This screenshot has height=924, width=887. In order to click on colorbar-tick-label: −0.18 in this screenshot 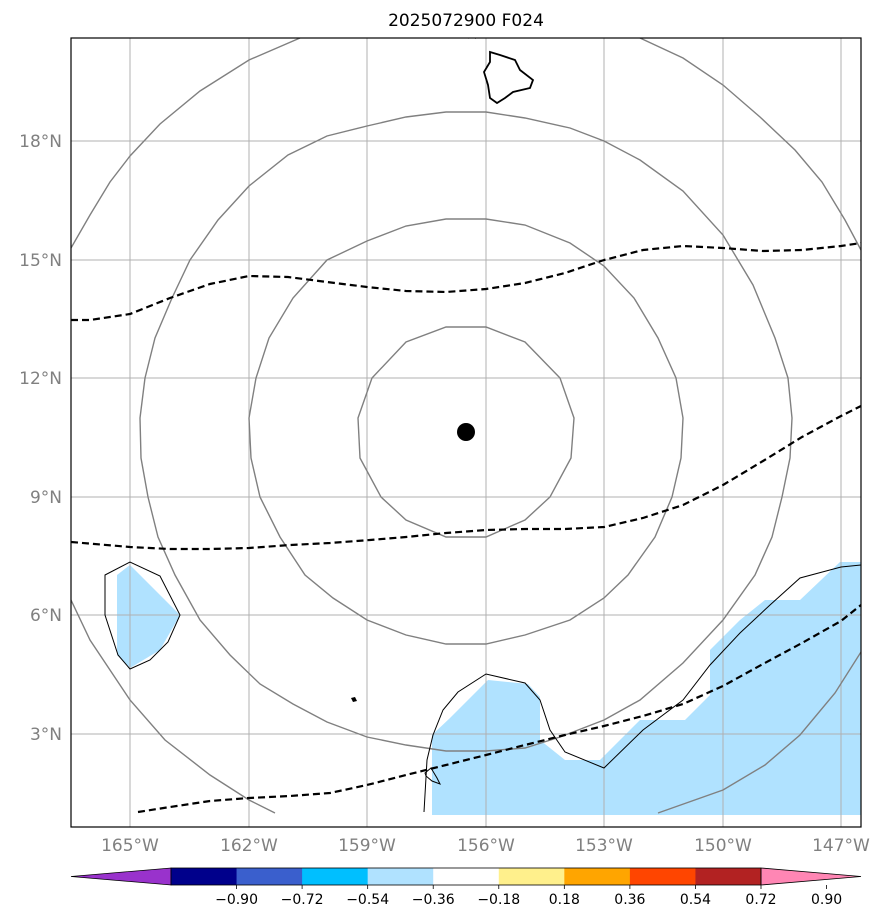, I will do `click(498, 900)`.